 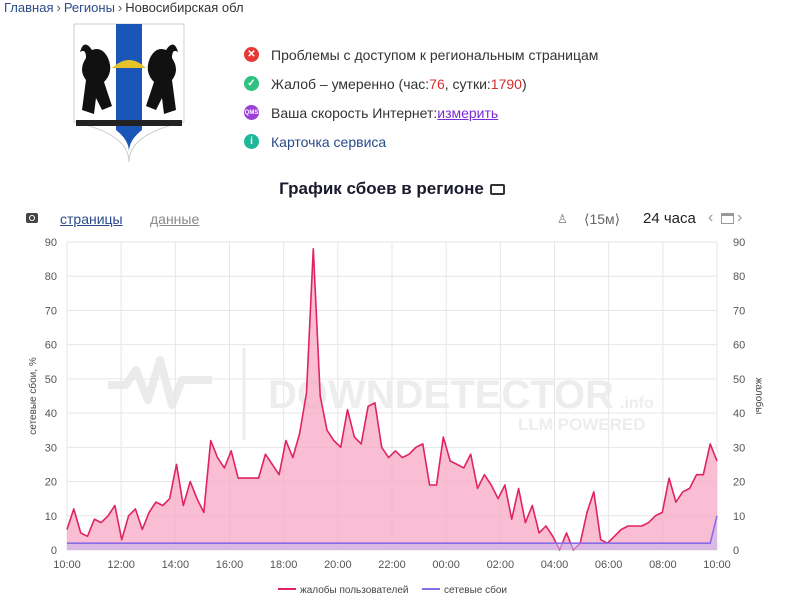 I want to click on error-icon: ✕, so click(x=251, y=54).